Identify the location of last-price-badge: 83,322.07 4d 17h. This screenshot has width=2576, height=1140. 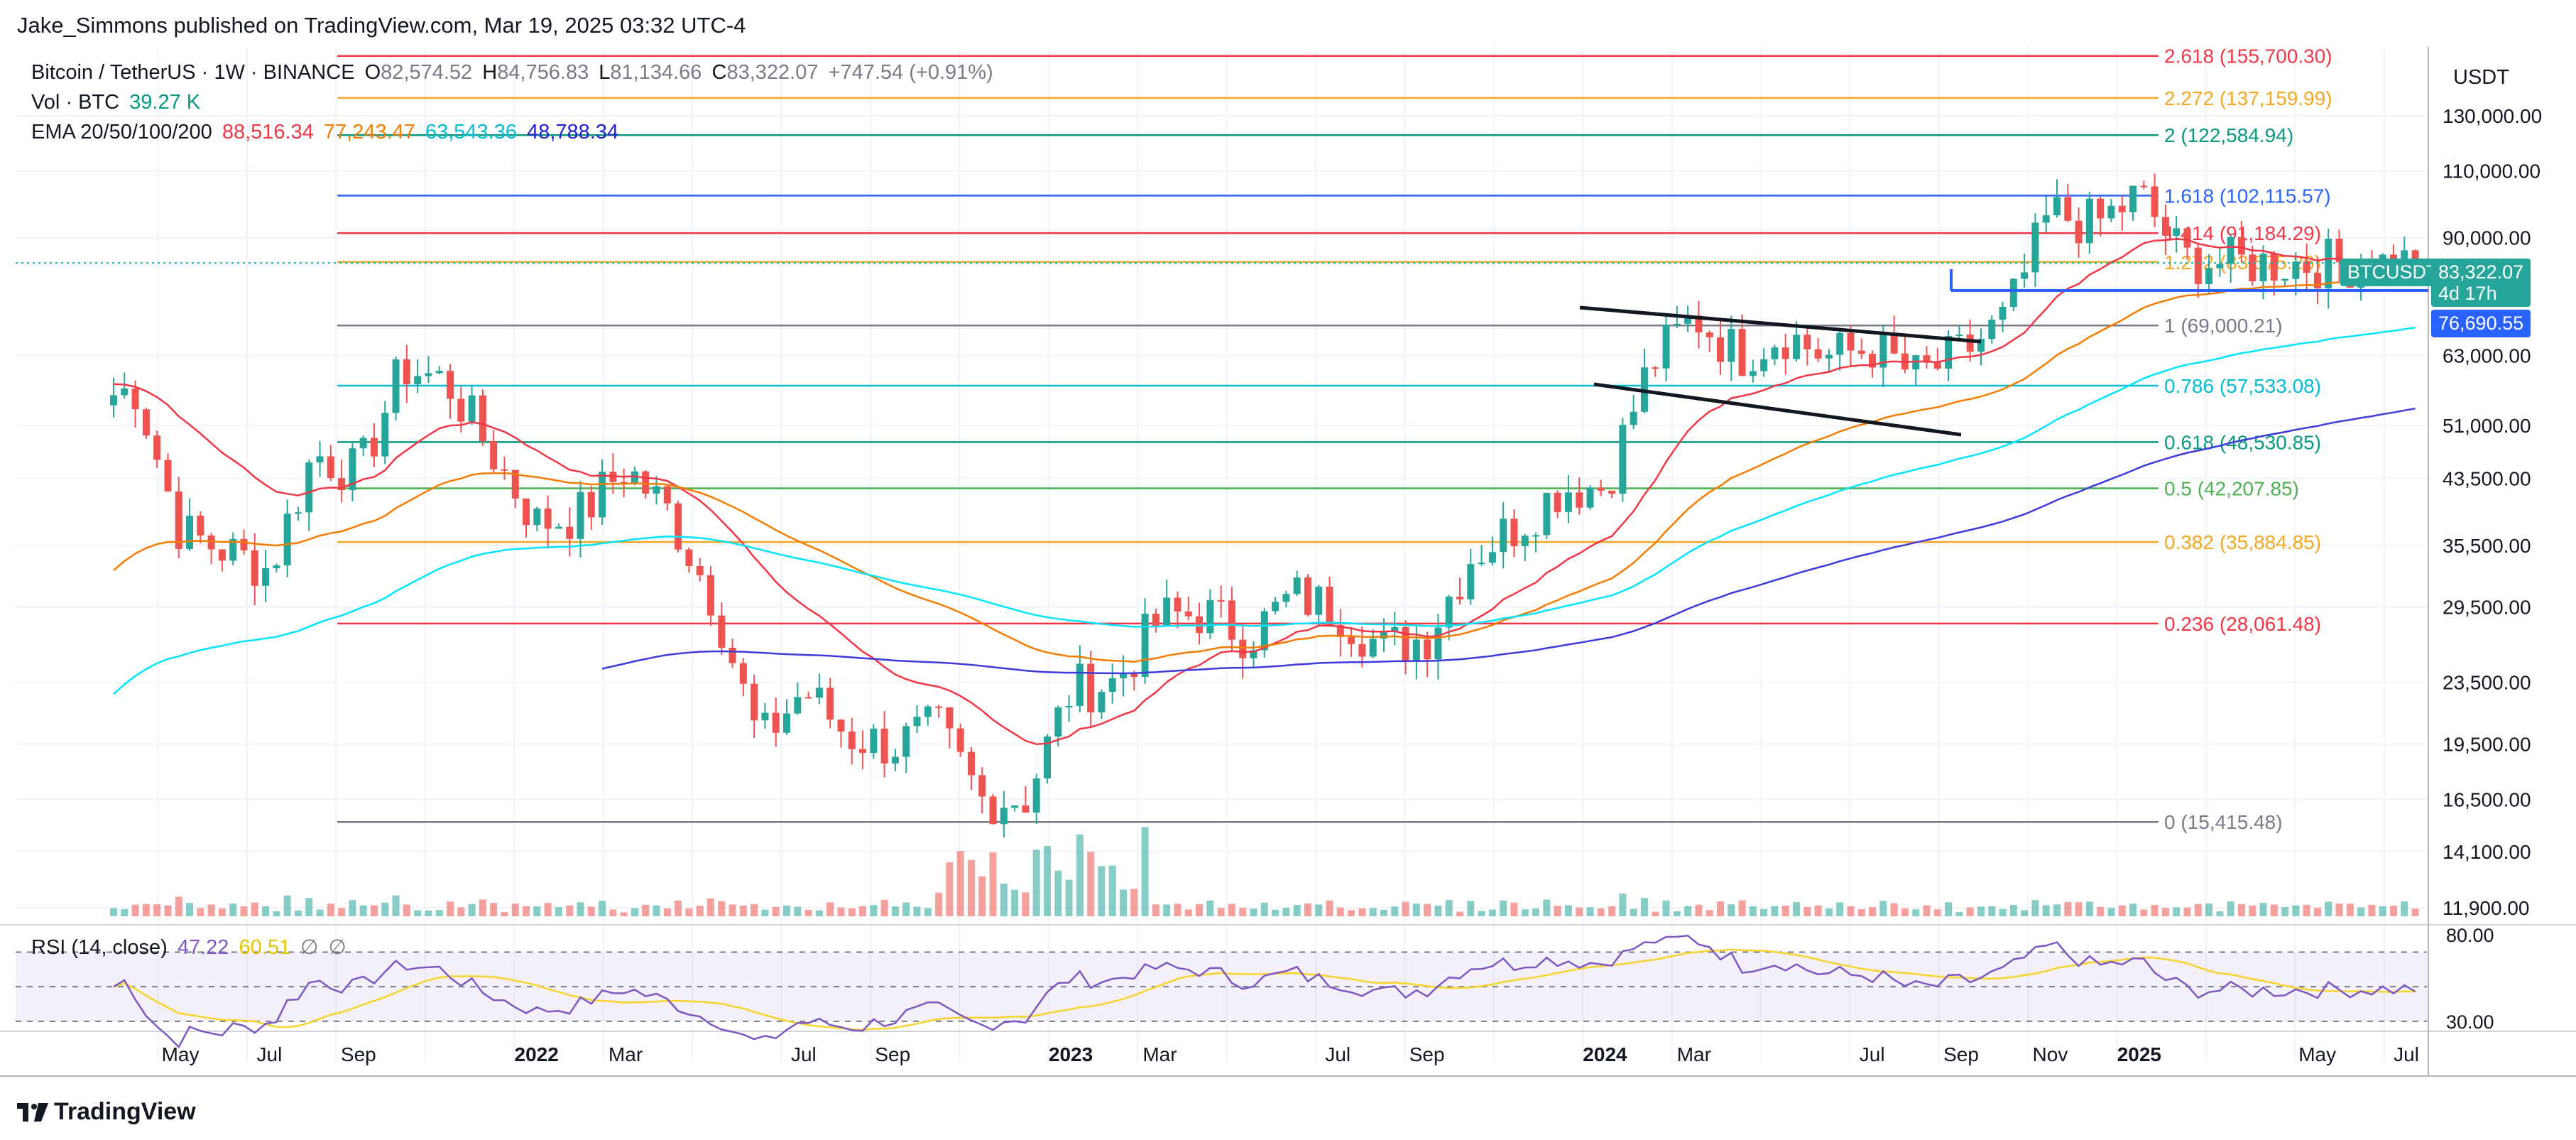
(2481, 283).